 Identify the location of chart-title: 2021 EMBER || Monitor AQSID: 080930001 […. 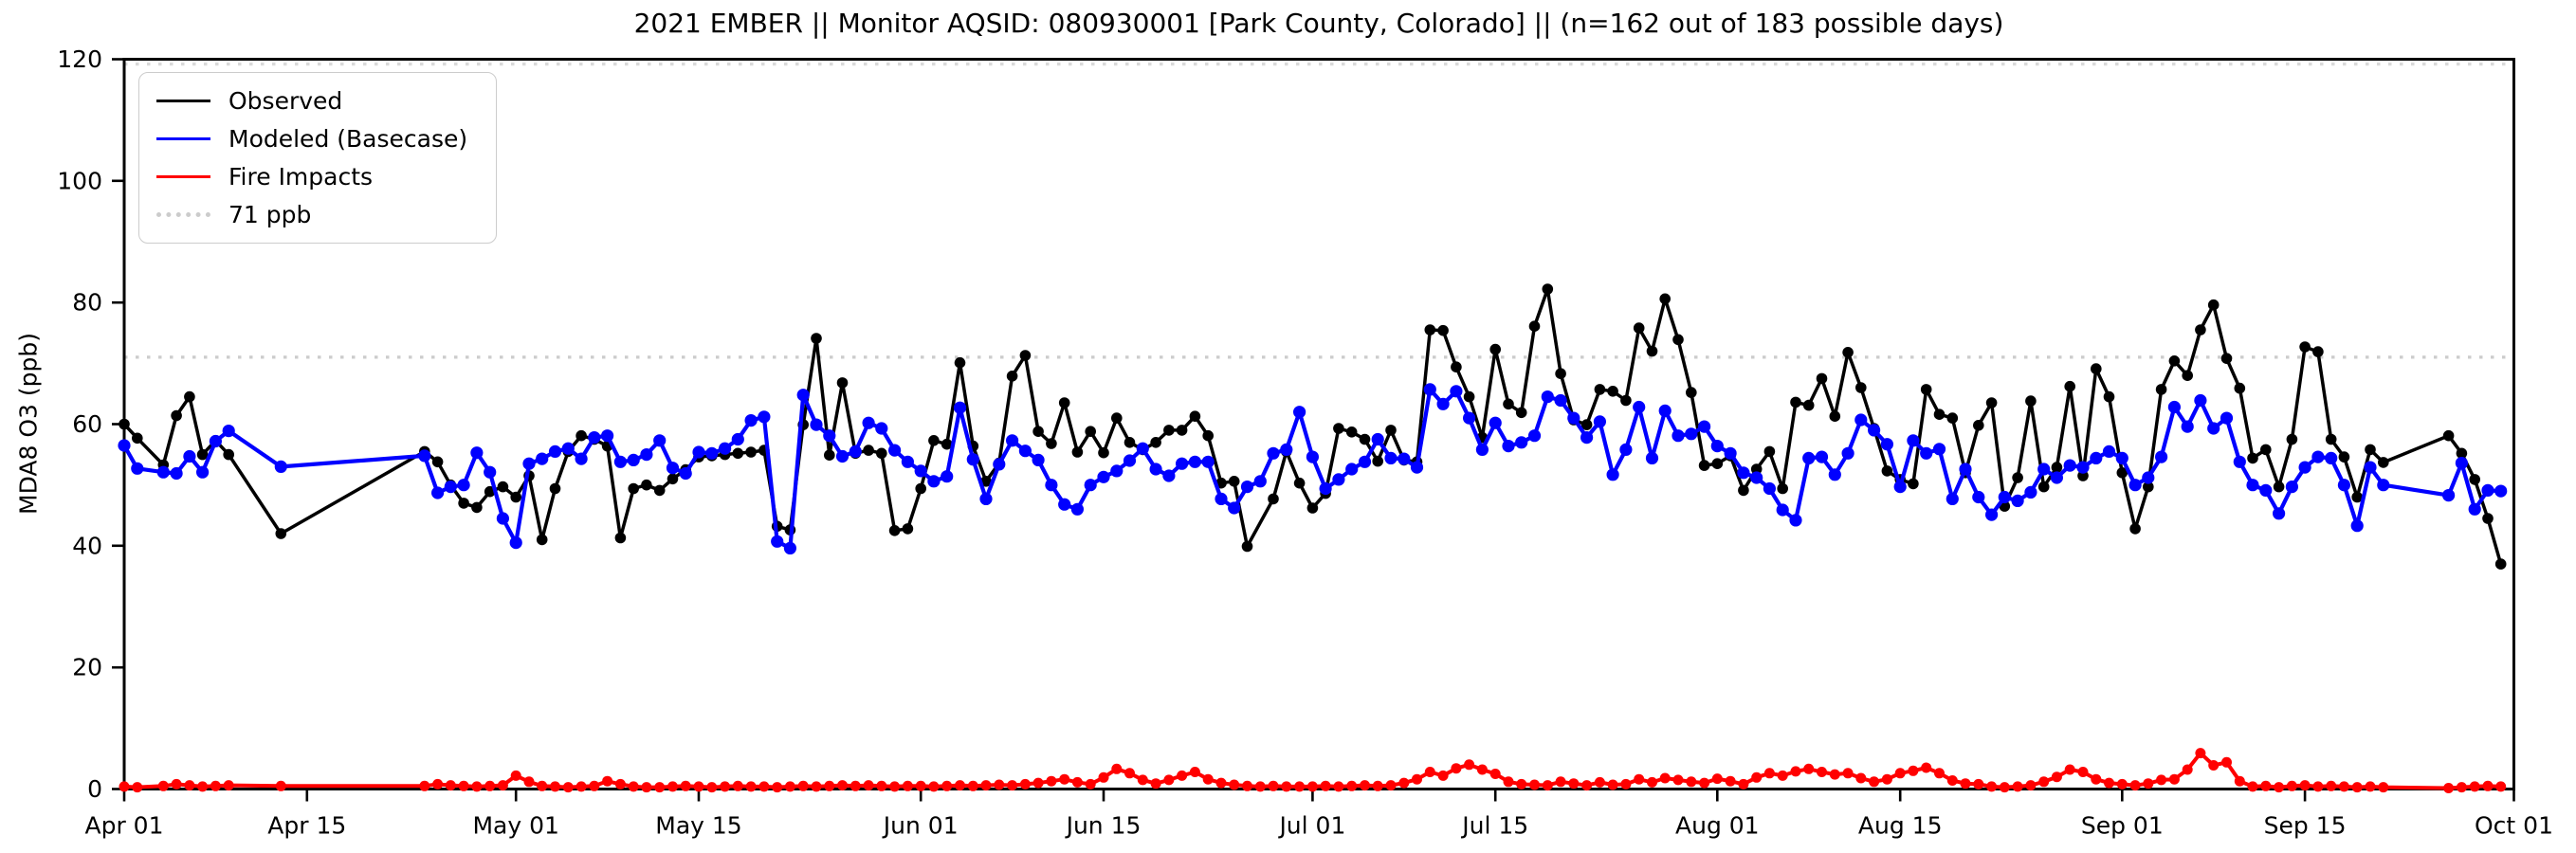
(1318, 23).